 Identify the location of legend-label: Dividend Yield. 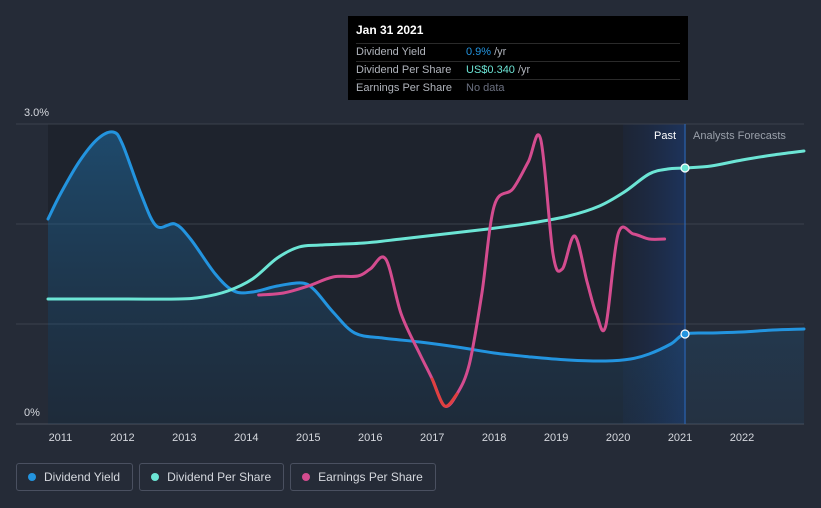
(82, 477).